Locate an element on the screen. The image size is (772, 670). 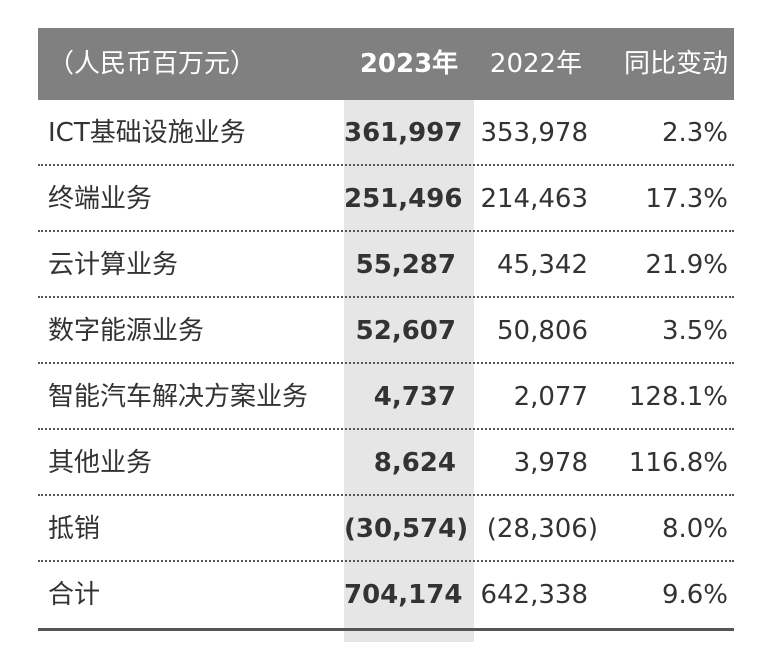
table-row: ICT基础设施业务 361,997 353,978 2.3% is located at coordinates (386, 133).